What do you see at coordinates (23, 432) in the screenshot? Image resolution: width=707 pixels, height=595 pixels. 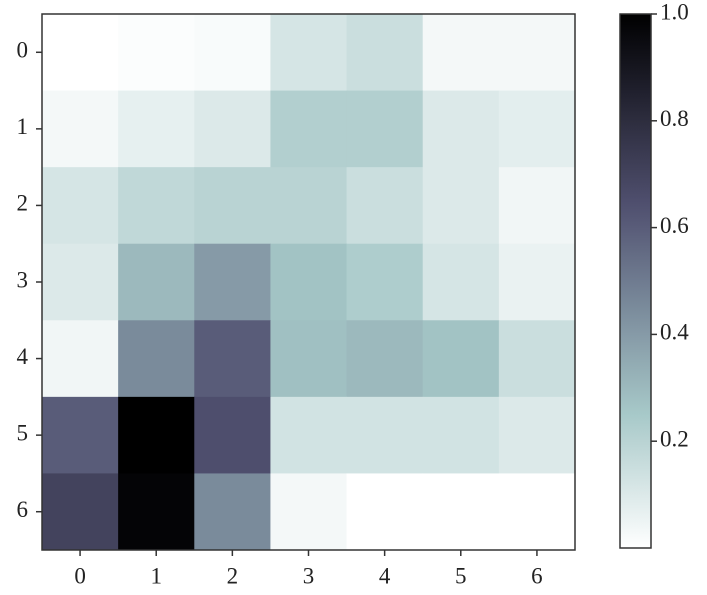 I see `y-tick-label: 5` at bounding box center [23, 432].